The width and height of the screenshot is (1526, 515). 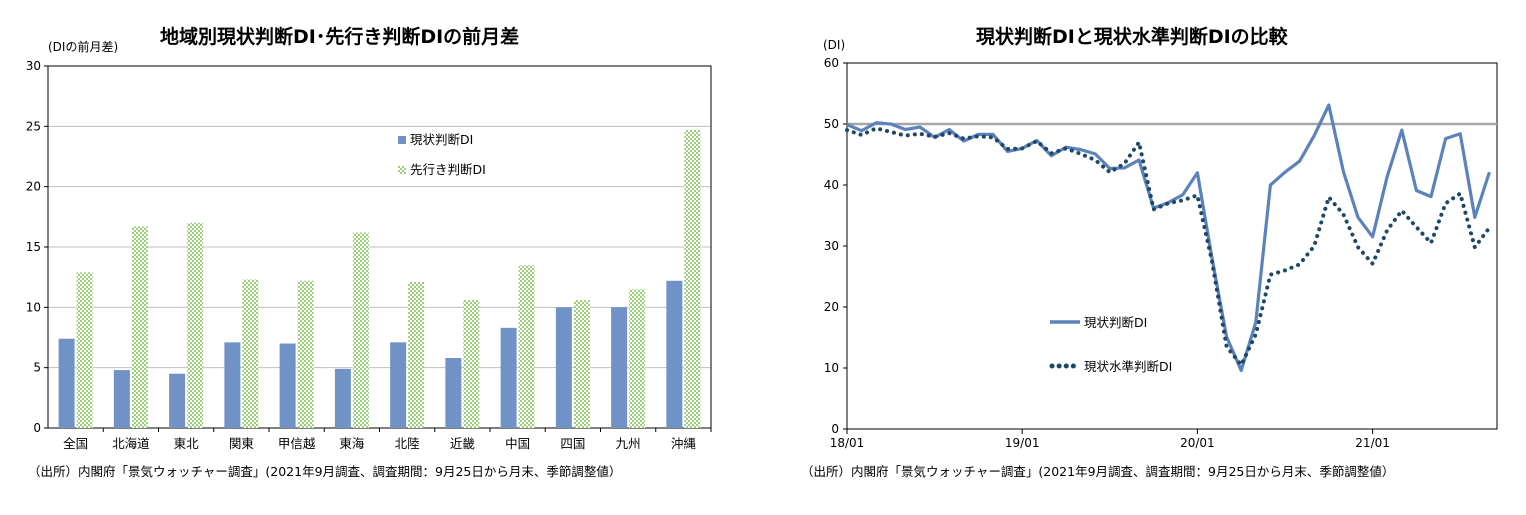 What do you see at coordinates (402, 140) in the screenshot?
I see `legend-swatch-current` at bounding box center [402, 140].